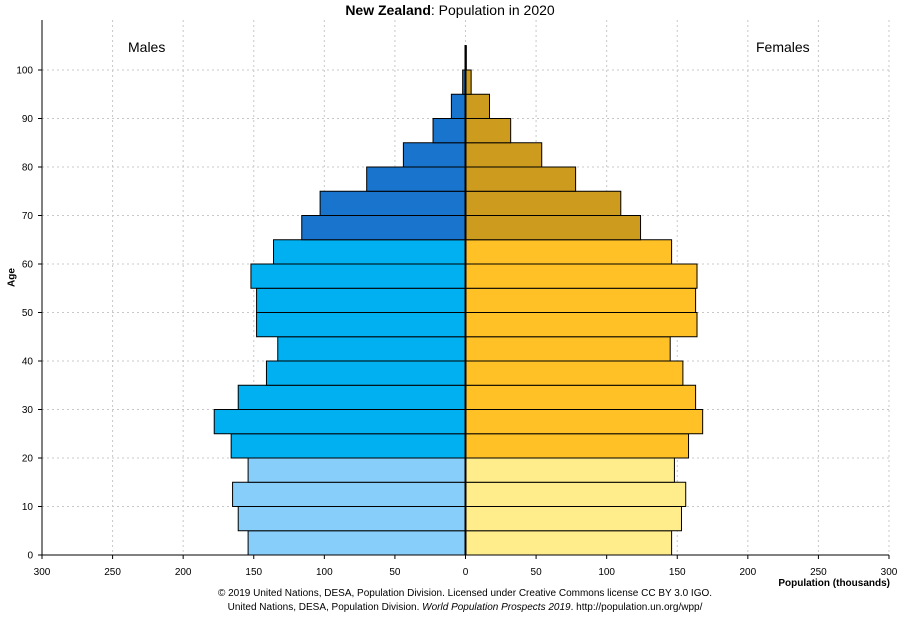 The width and height of the screenshot is (900, 620). I want to click on y-tick-label: 70, so click(28, 216).